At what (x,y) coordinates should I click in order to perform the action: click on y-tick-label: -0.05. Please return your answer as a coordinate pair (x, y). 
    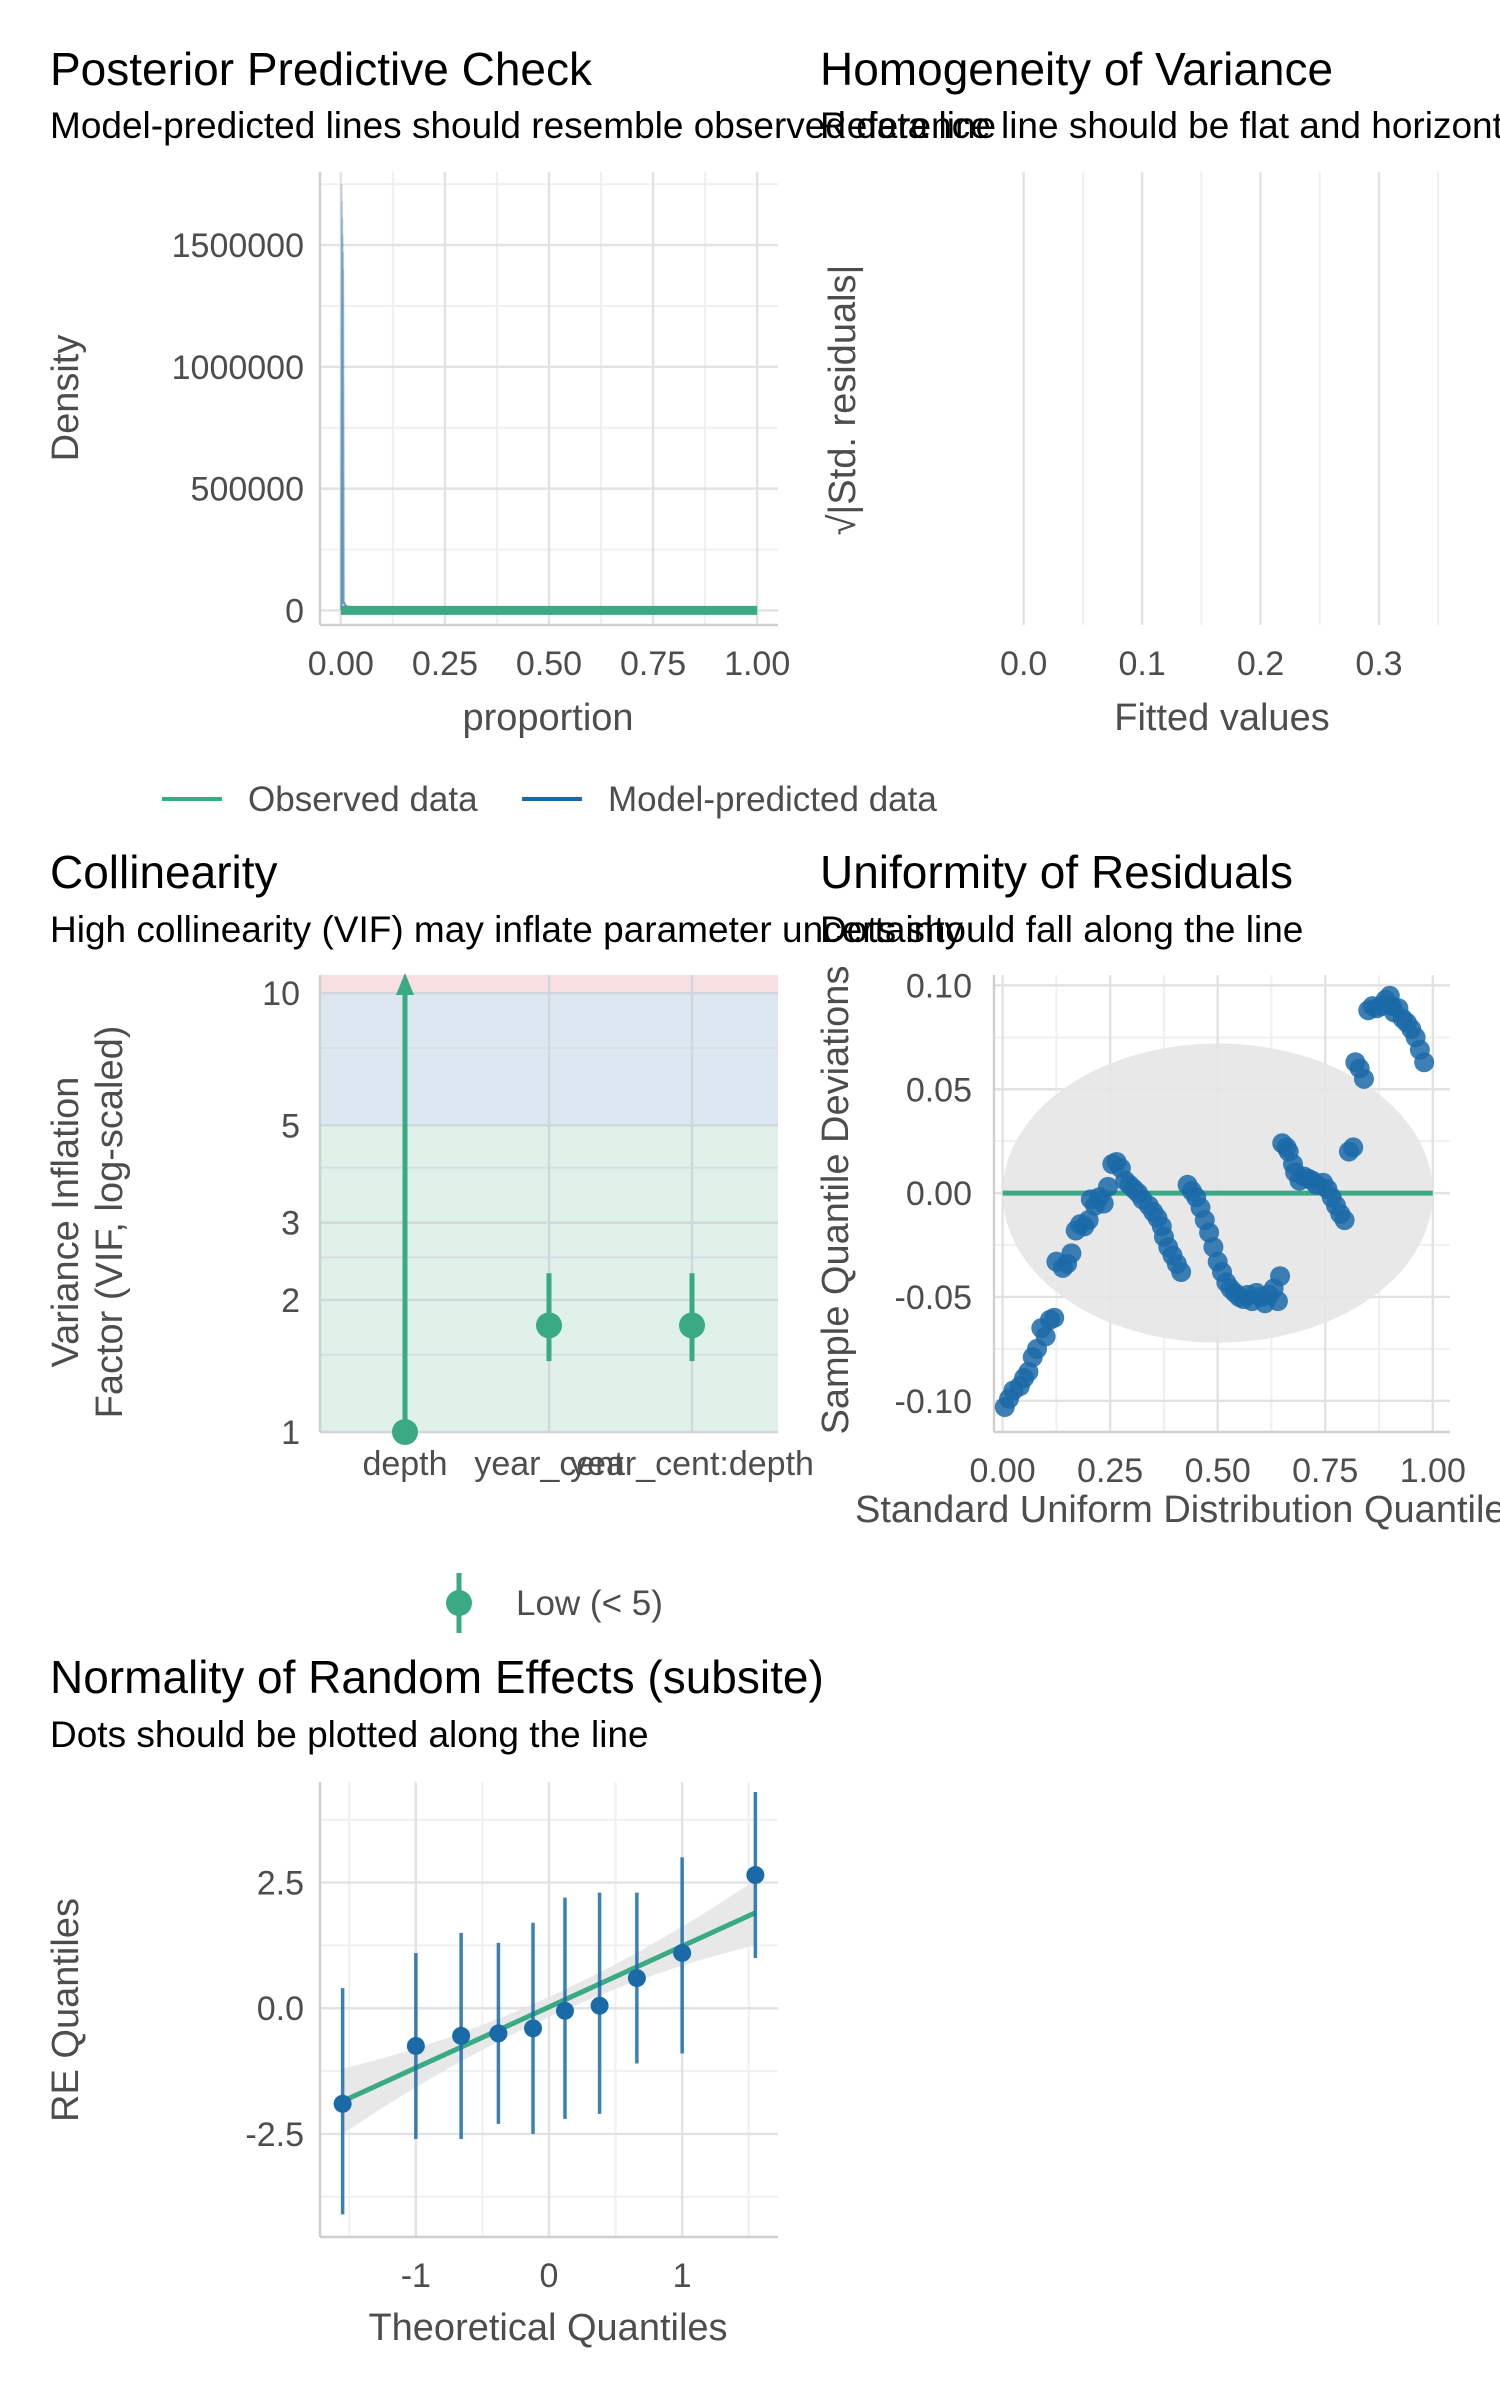
    Looking at the image, I should click on (934, 1298).